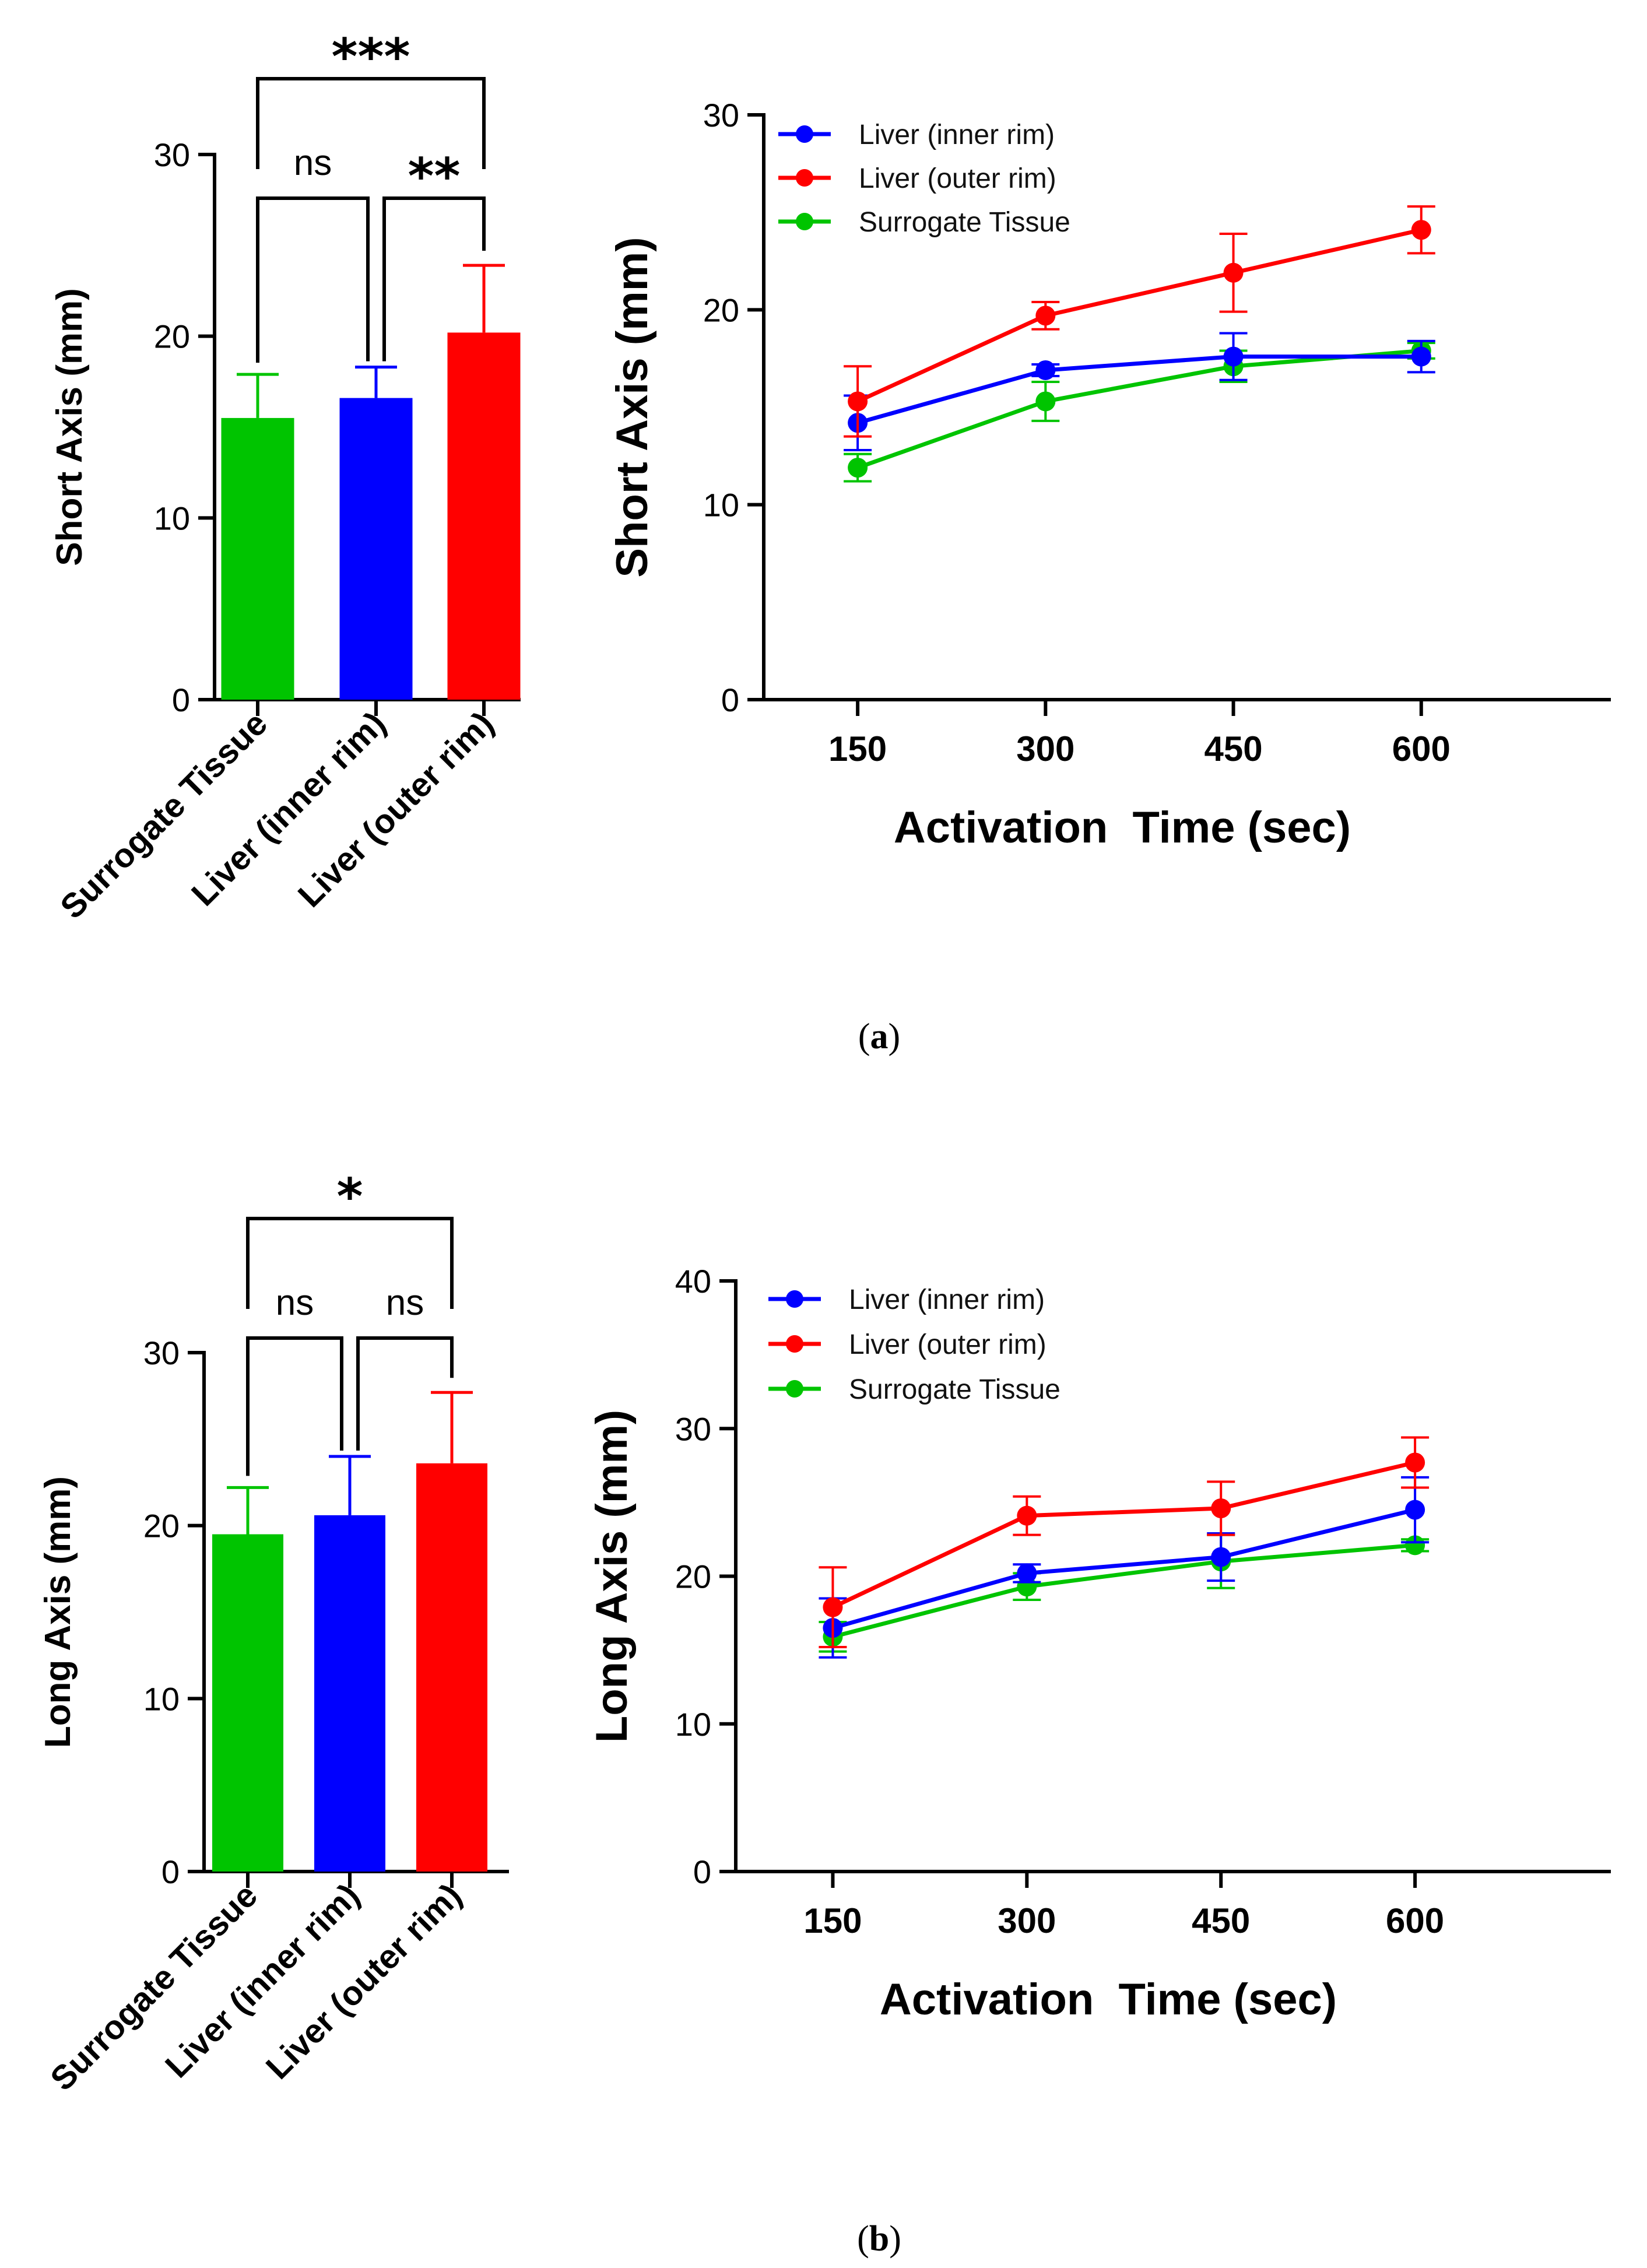 The width and height of the screenshot is (1647, 2268). I want to click on b-line-y-axis-label: Long Axis (mm), so click(612, 1576).